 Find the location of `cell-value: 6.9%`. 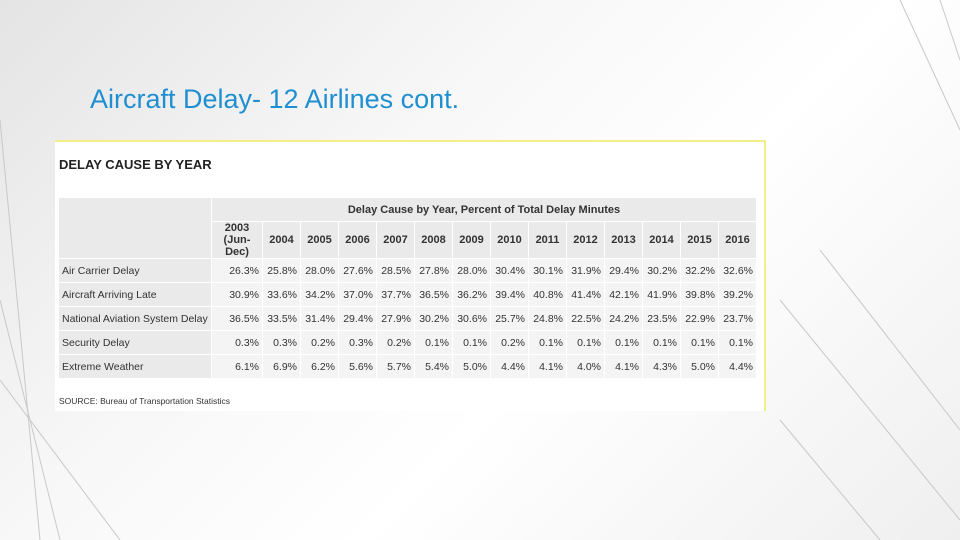

cell-value: 6.9% is located at coordinates (281, 366).